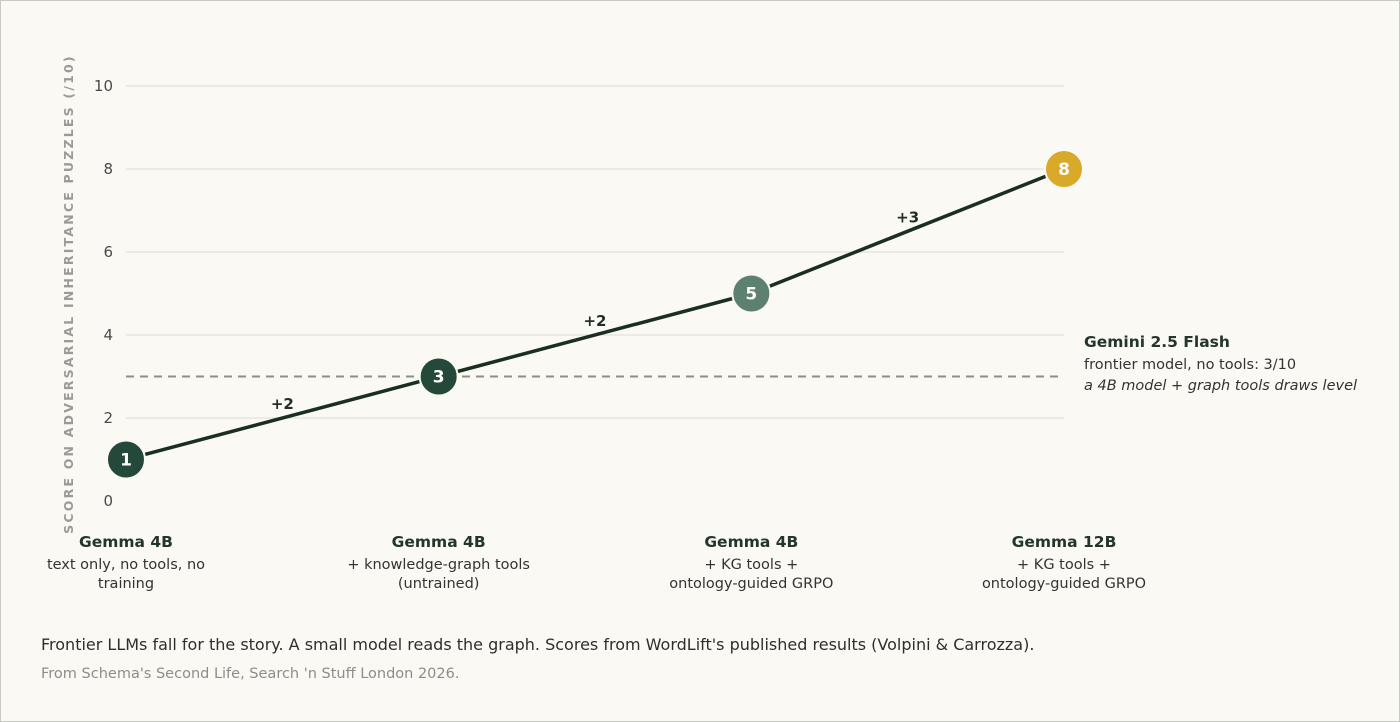 This screenshot has width=1400, height=722. I want to click on x-category-subtitle: (untrained), so click(439, 584).